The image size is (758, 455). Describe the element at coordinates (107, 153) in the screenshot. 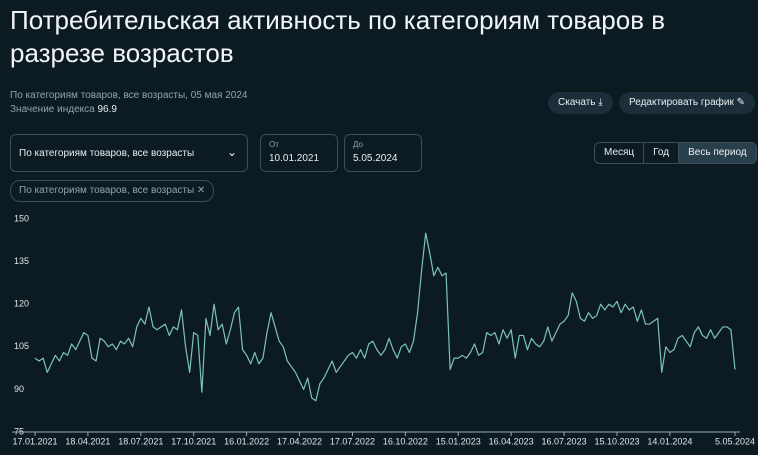

I see `select-text: По категориям товаров, все возрасты` at that location.